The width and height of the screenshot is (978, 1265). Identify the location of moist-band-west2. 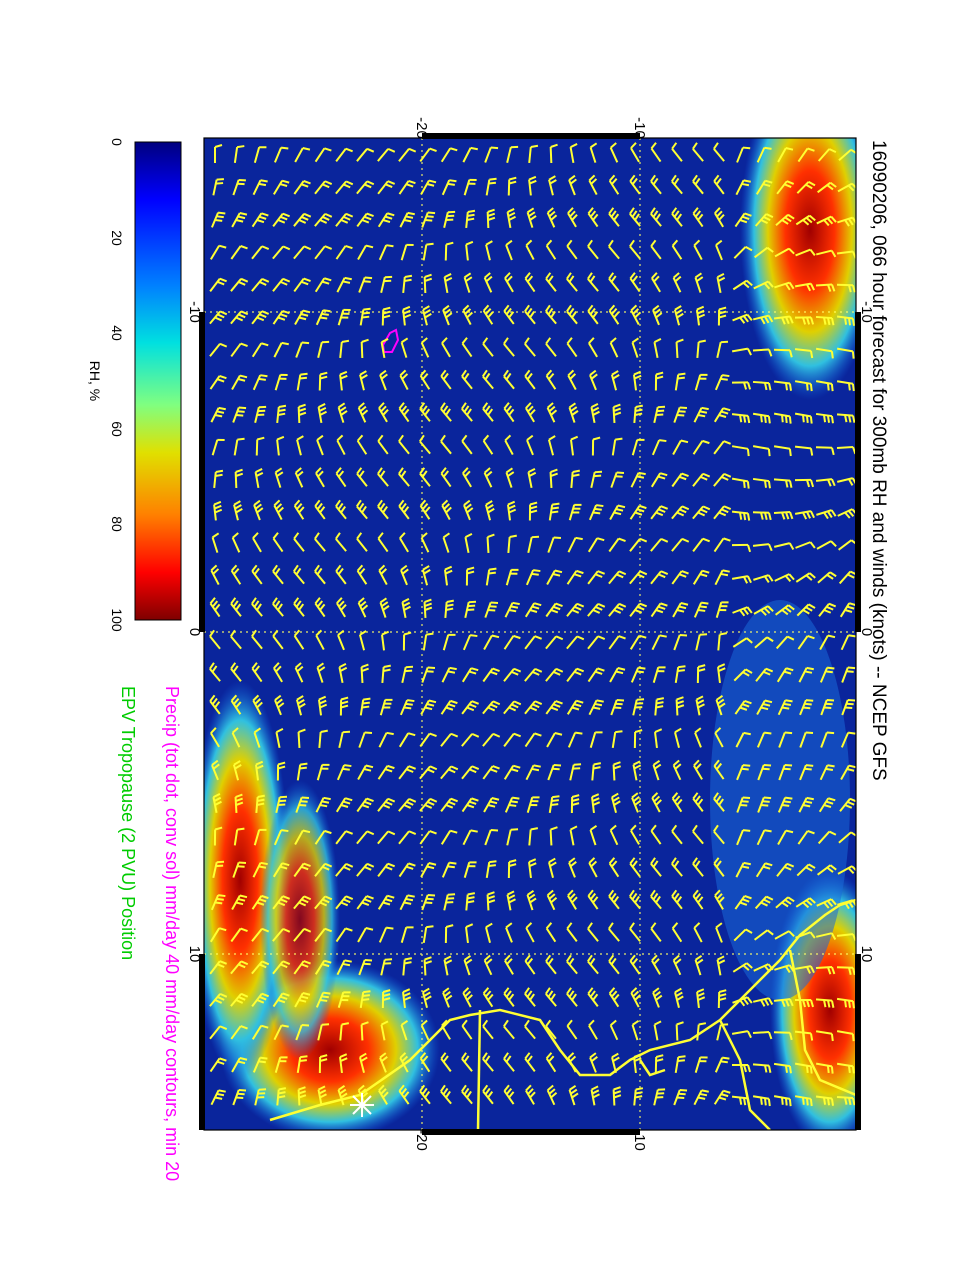
(300, 920).